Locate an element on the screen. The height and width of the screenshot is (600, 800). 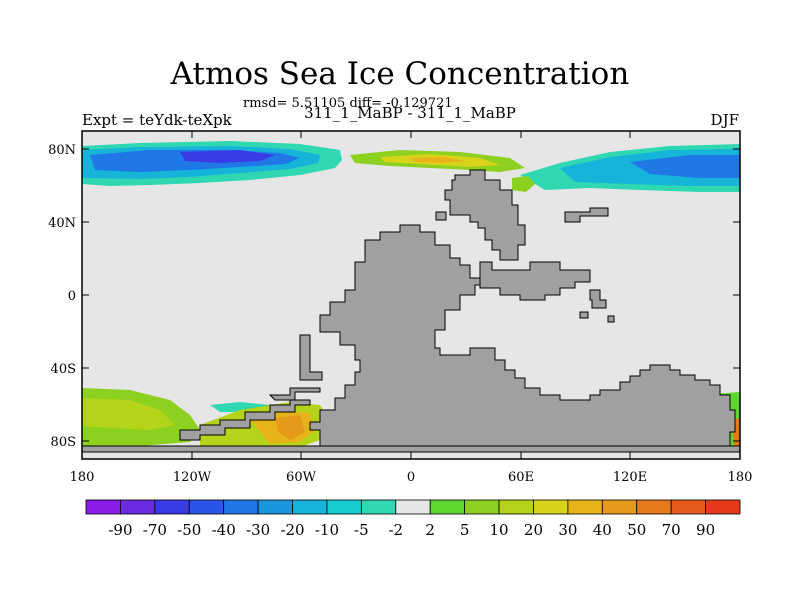
colorbar-label: -5 is located at coordinates (361, 530).